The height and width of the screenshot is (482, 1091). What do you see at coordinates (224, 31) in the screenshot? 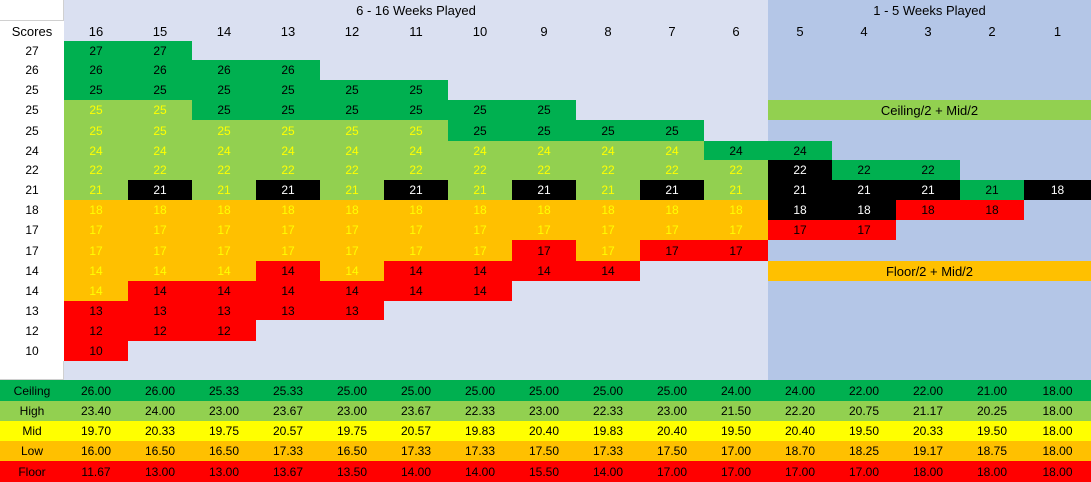
I see `week-header: 14` at bounding box center [224, 31].